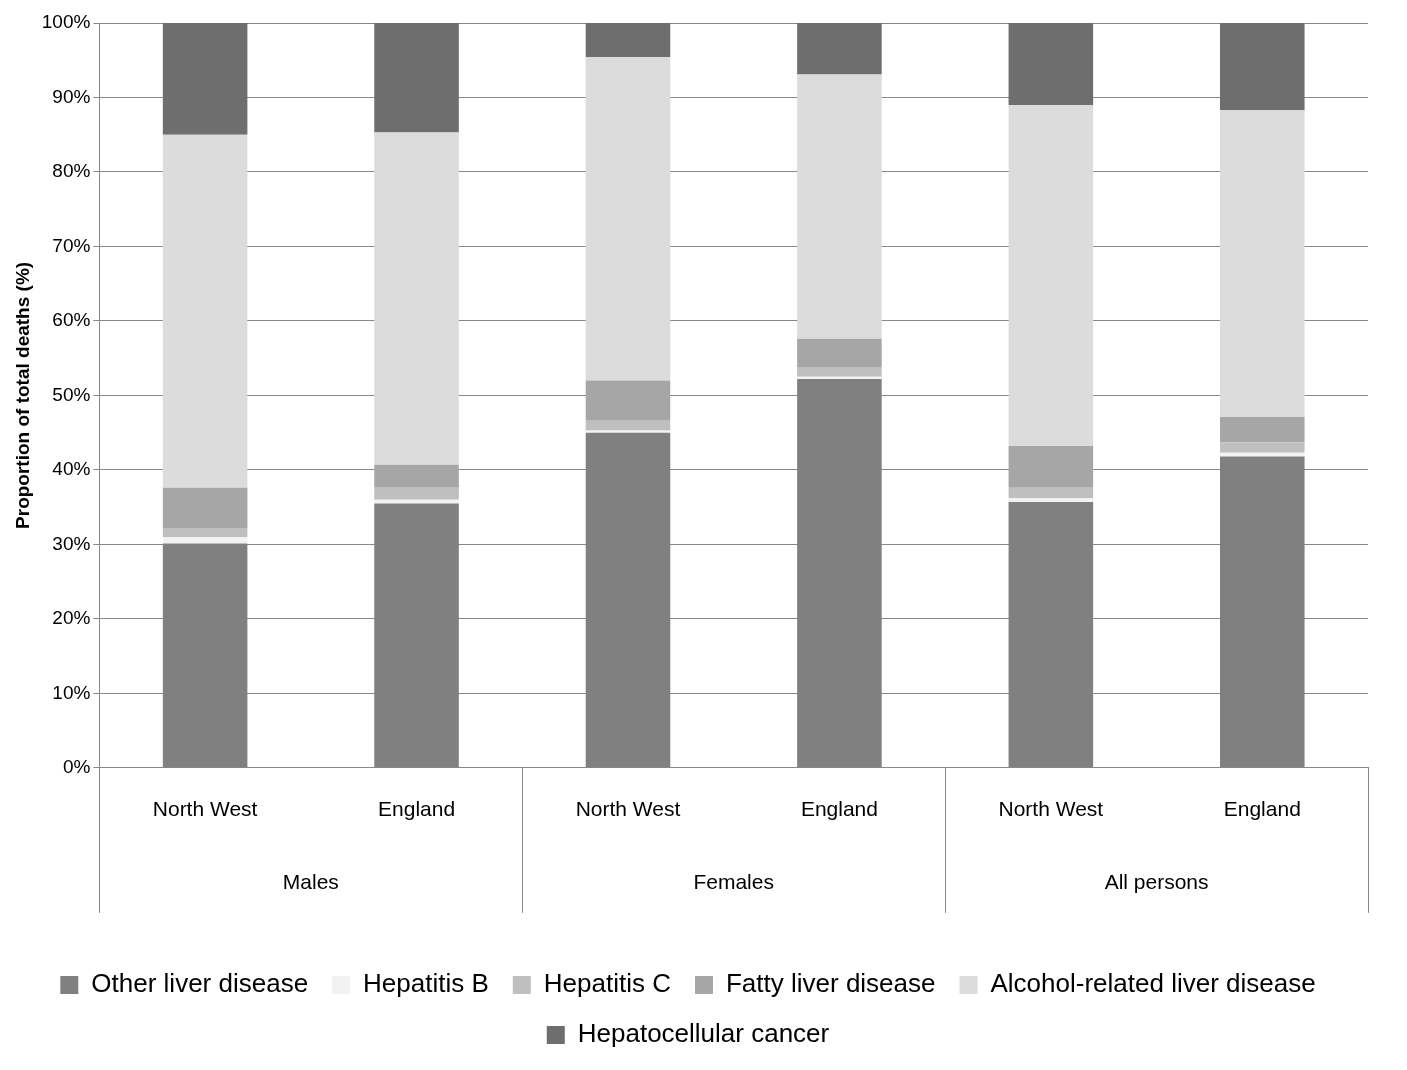 This screenshot has height=1070, width=1407. I want to click on y-tick-label: 70%, so click(71, 245).